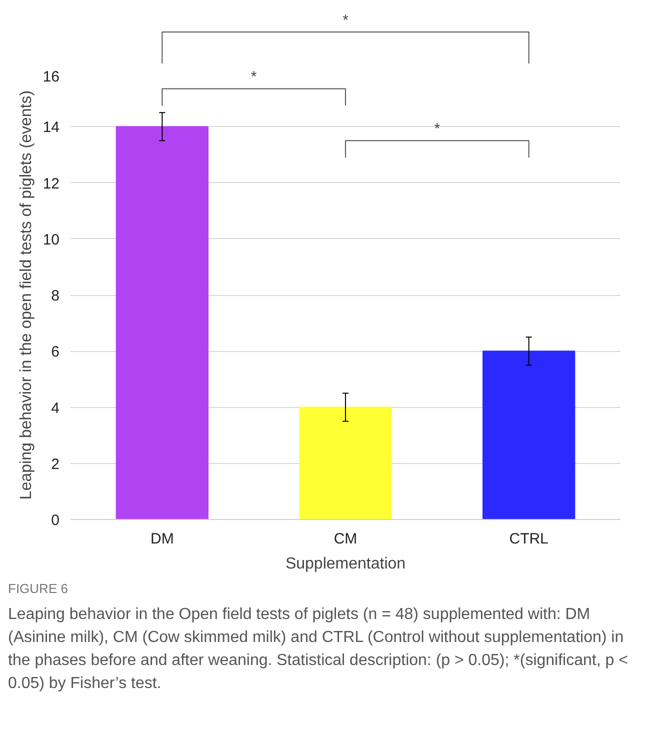 This screenshot has height=751, width=645. I want to click on x-tick-label: CM, so click(346, 539).